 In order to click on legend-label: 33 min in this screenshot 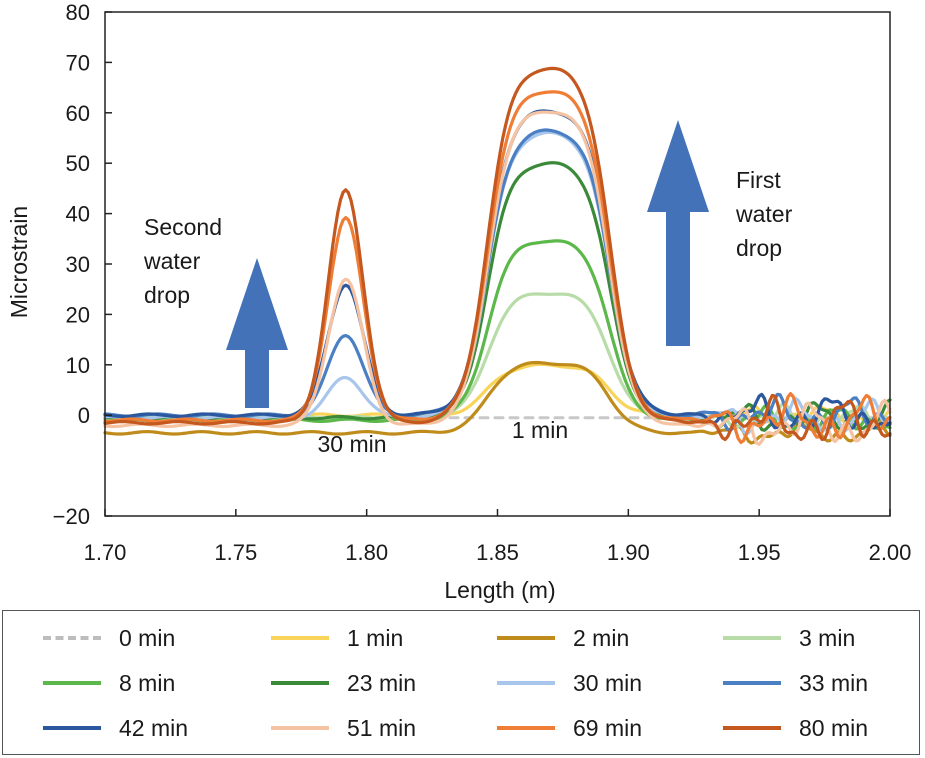, I will do `click(834, 682)`.